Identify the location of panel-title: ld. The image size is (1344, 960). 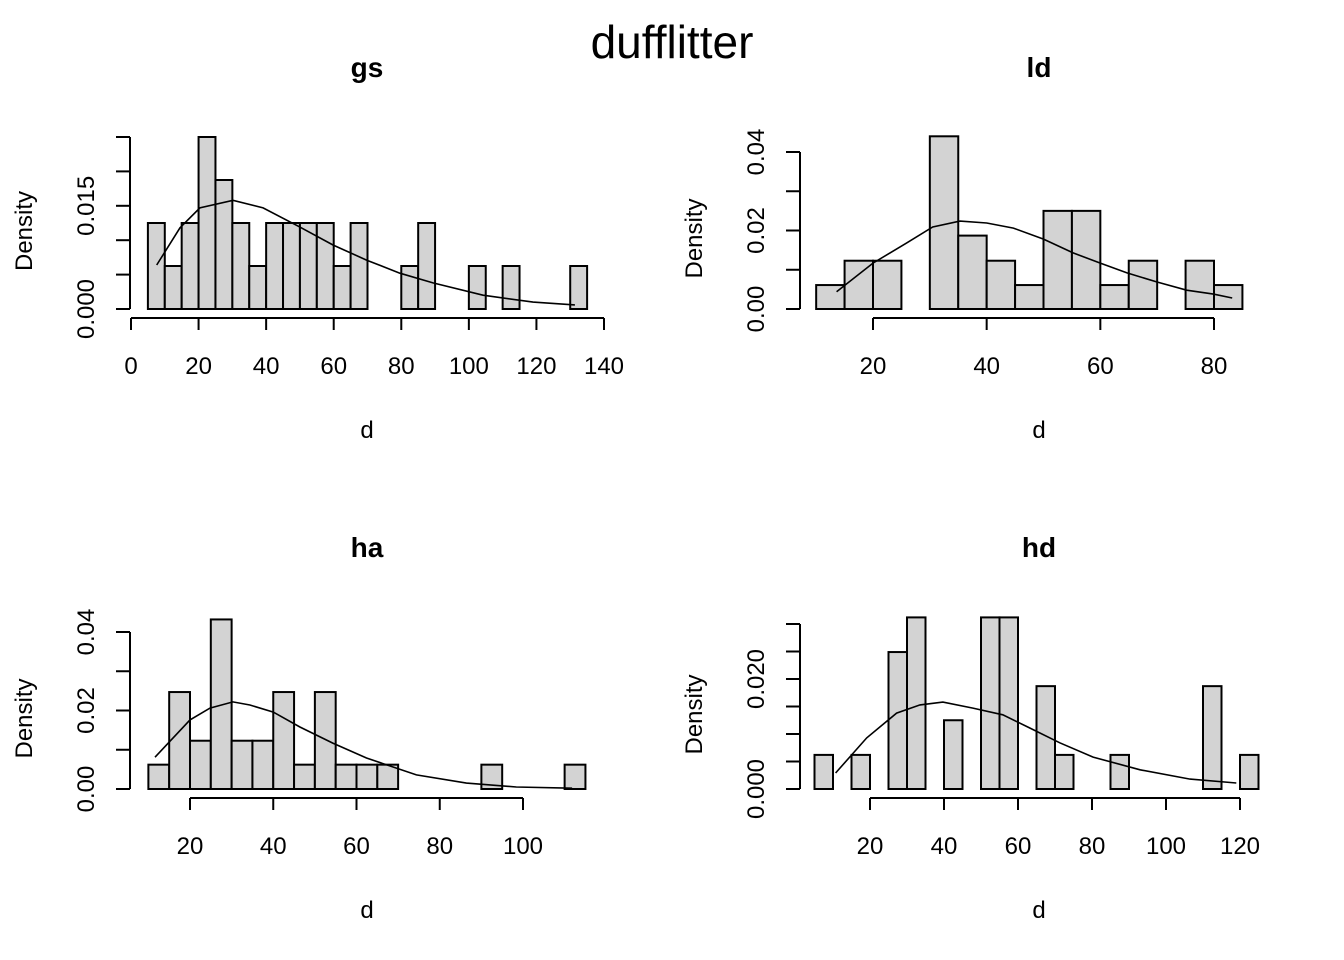
(1039, 67).